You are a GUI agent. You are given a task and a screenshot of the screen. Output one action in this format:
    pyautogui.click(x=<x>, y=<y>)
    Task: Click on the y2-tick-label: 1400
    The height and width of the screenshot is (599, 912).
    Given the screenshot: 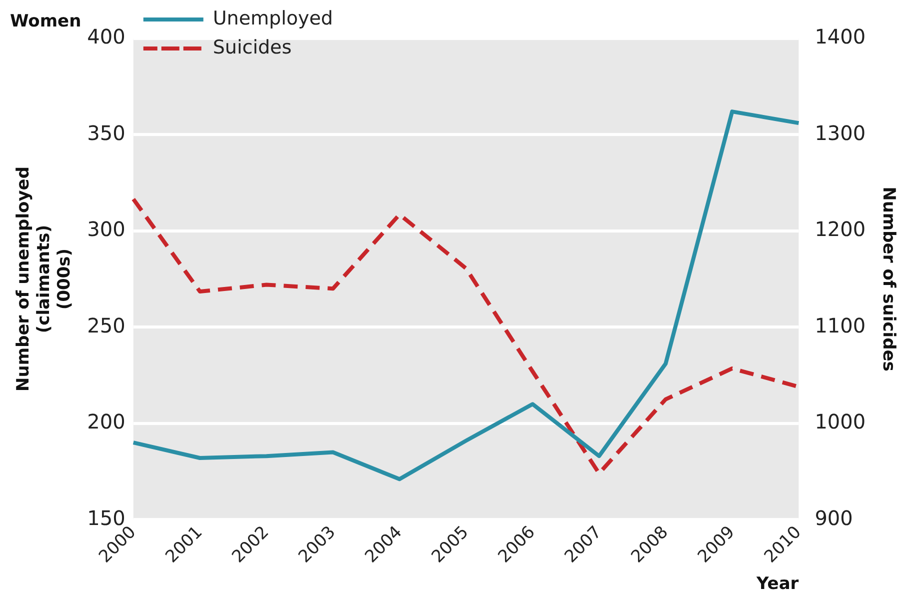 What is the action you would take?
    pyautogui.click(x=840, y=36)
    